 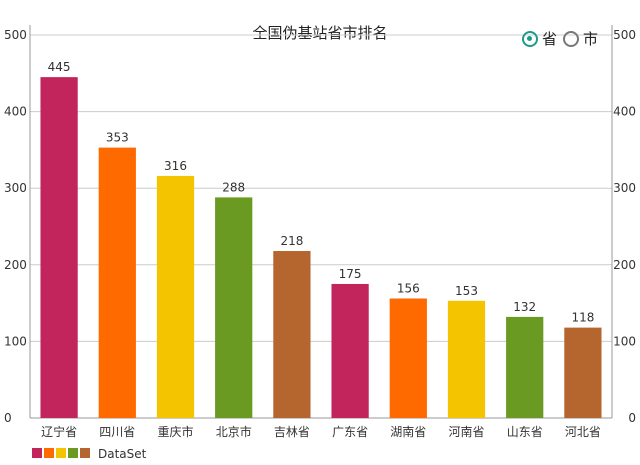 I want to click on y-tick-left-200: 200, so click(x=15, y=265).